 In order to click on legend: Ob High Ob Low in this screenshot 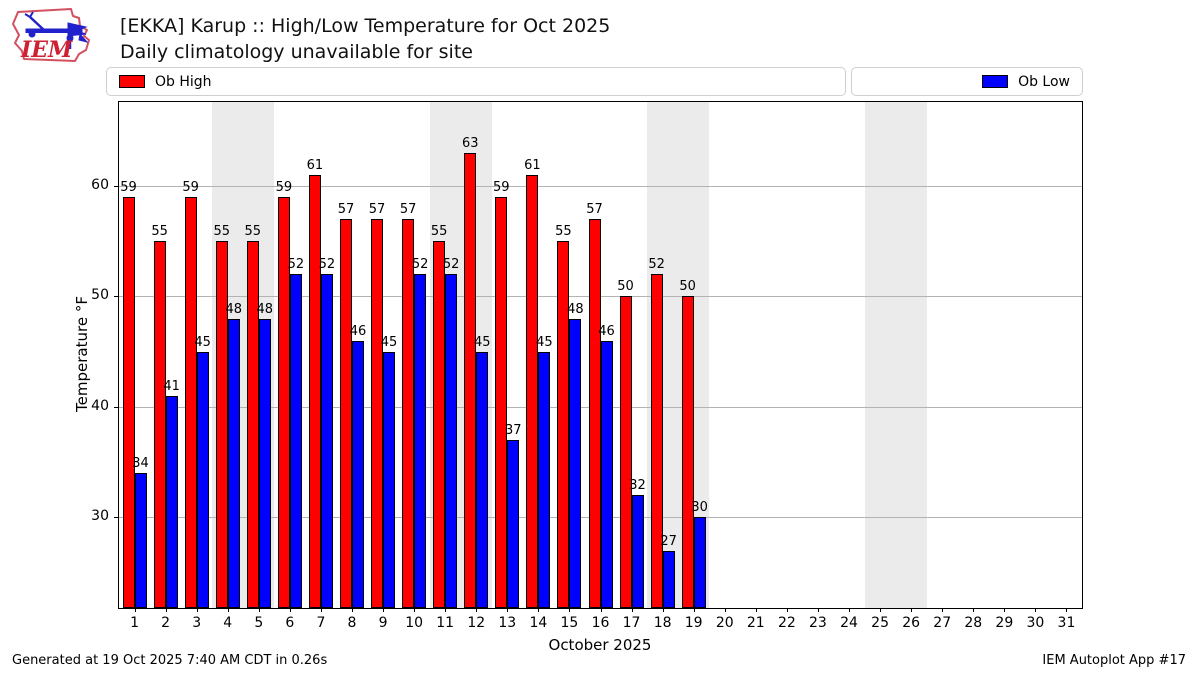, I will do `click(594, 81)`.